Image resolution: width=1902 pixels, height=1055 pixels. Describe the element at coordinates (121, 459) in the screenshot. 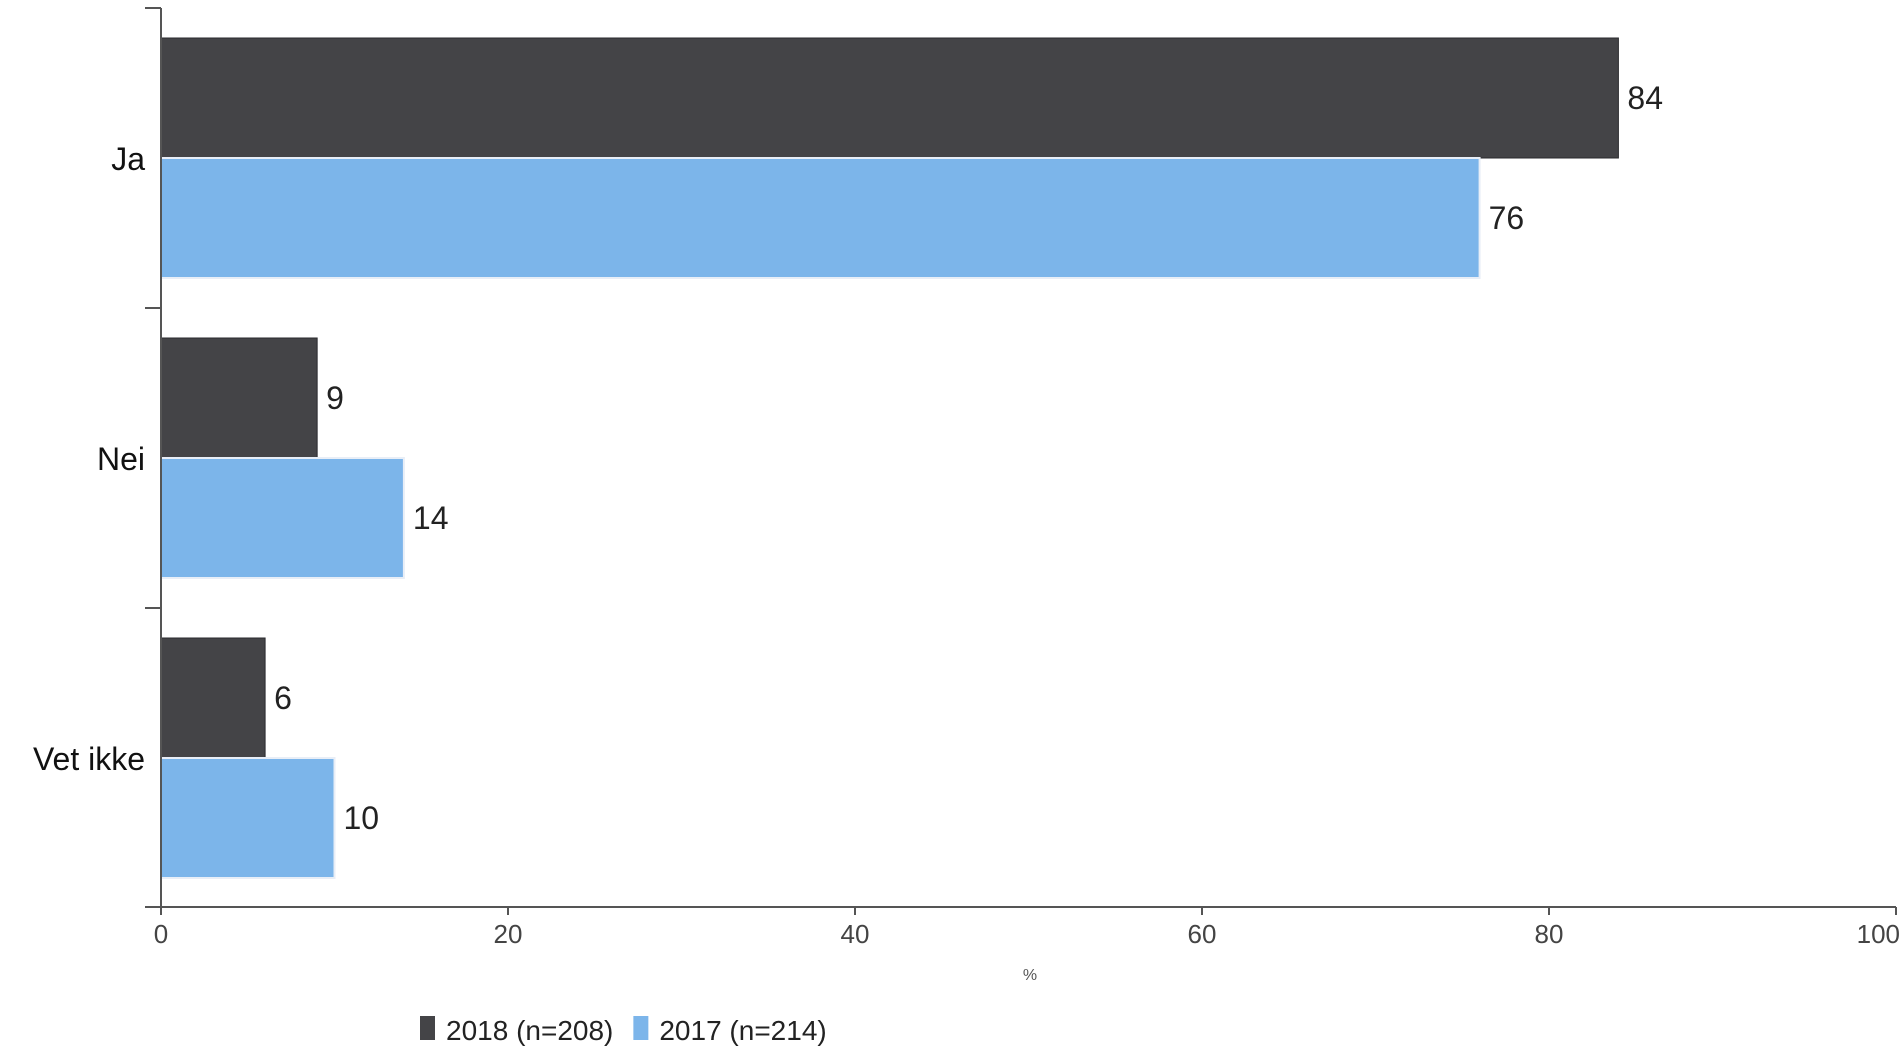

I see `category-label: Nei` at that location.